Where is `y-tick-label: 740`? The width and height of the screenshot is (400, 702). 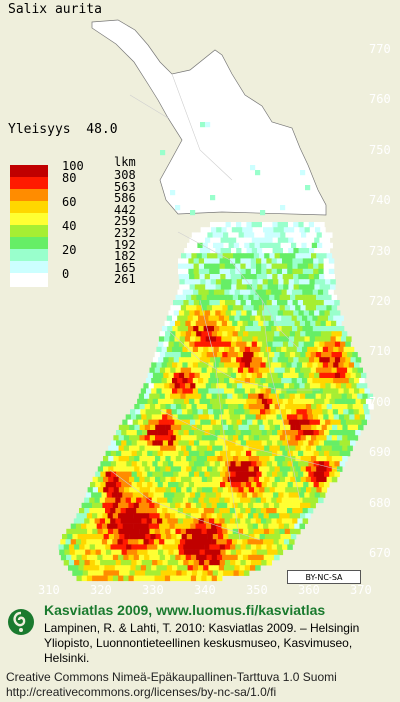 y-tick-label: 740 is located at coordinates (380, 200).